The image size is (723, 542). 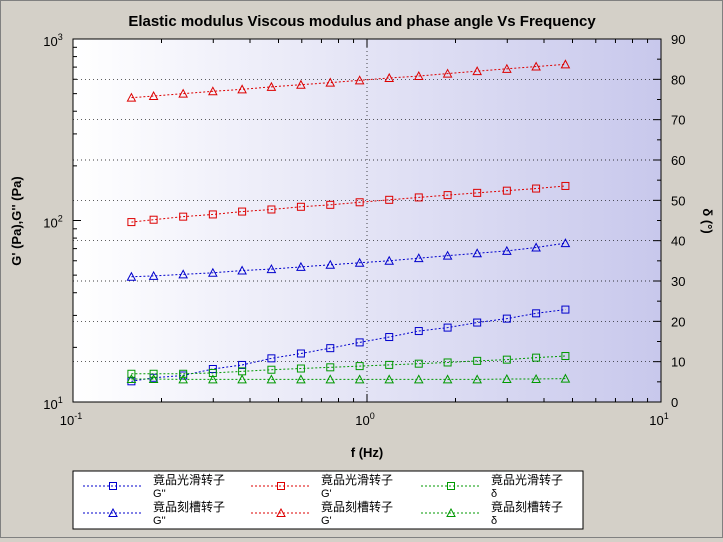 What do you see at coordinates (678, 281) in the screenshot?
I see `y2-tick-label: 30` at bounding box center [678, 281].